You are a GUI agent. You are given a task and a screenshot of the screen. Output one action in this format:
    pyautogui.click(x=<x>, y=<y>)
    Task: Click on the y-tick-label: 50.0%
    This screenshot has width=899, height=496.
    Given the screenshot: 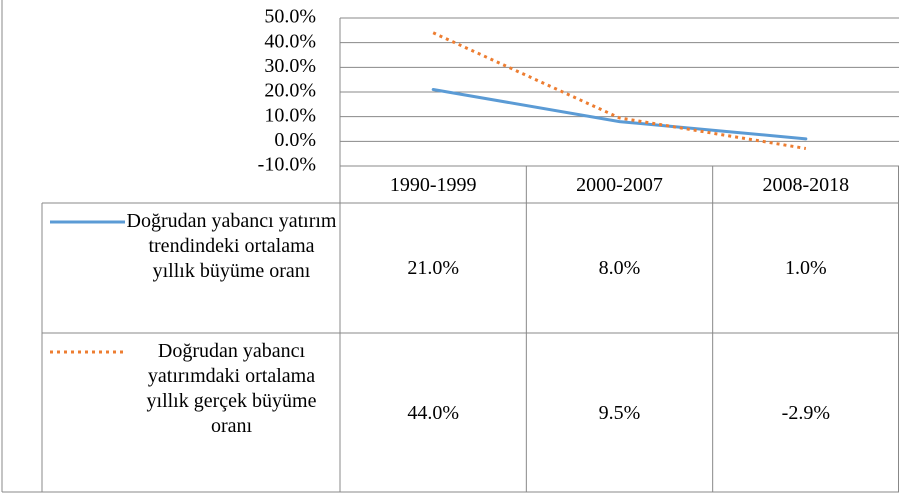 What is the action you would take?
    pyautogui.click(x=290, y=17)
    